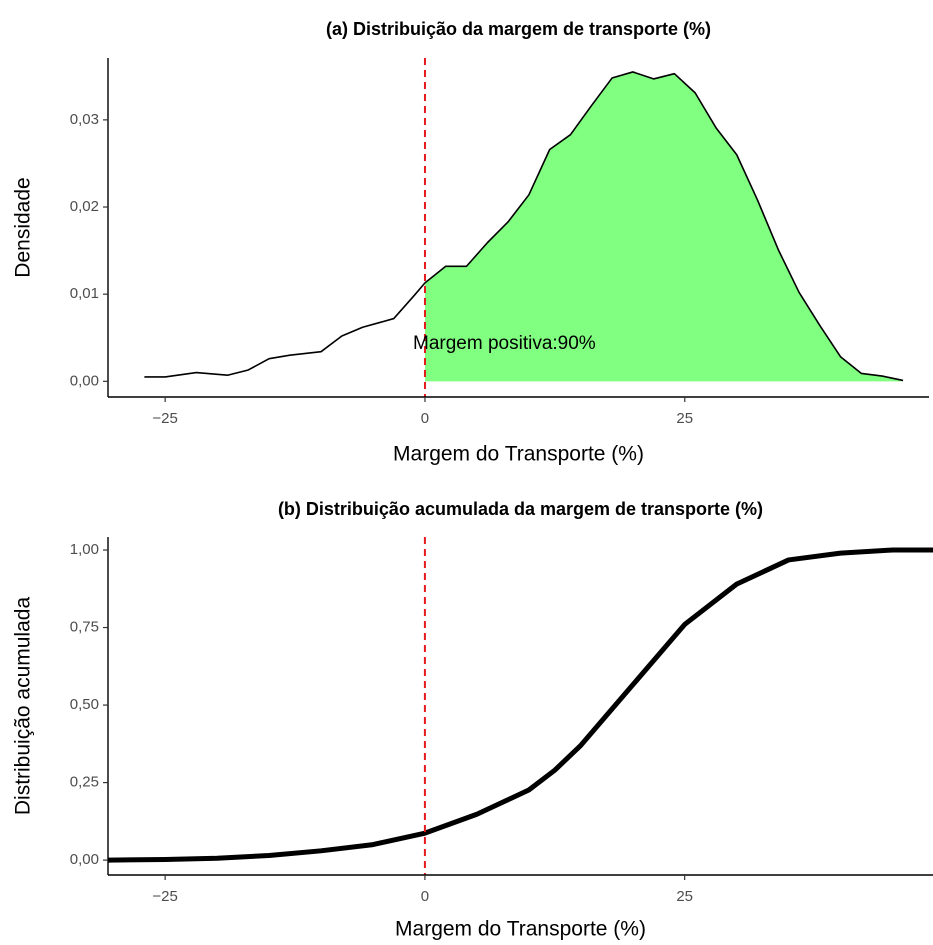 The height and width of the screenshot is (945, 933). What do you see at coordinates (84, 782) in the screenshot?
I see `y-tick-label: 0,25` at bounding box center [84, 782].